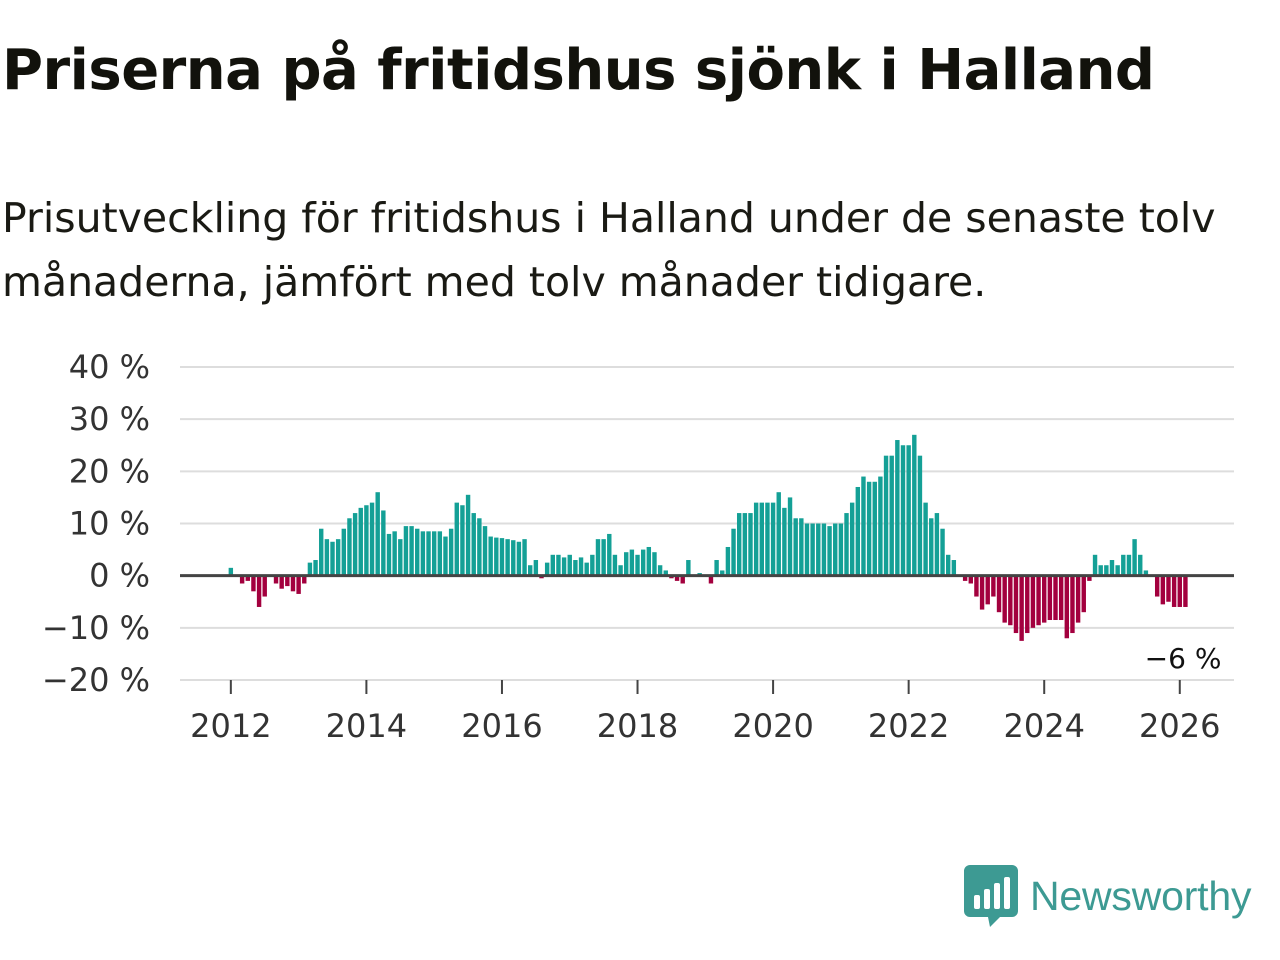 This screenshot has width=1280, height=960. I want to click on chart-title: Priserna på fritidshus sjönk i Halland, so click(578, 70).